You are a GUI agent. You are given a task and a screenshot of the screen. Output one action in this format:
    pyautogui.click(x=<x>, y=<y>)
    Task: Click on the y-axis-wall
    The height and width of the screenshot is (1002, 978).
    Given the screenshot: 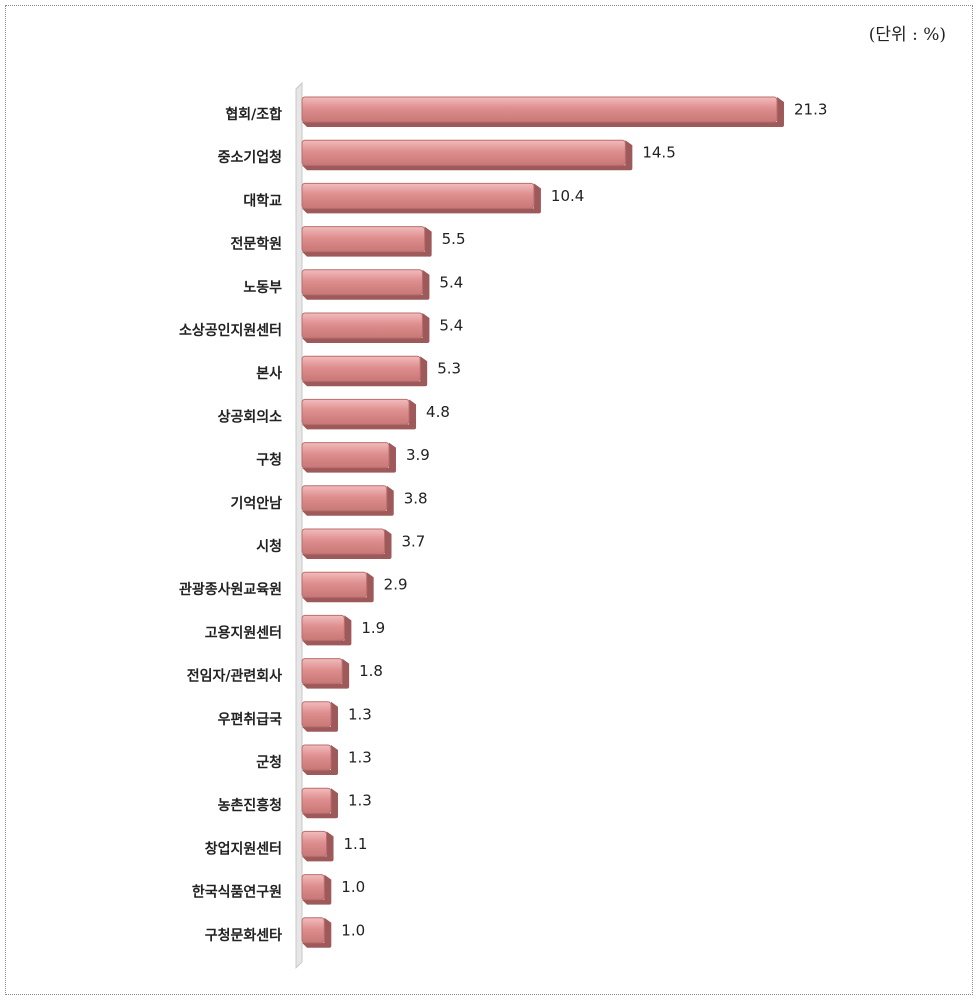 What is the action you would take?
    pyautogui.click(x=299, y=525)
    